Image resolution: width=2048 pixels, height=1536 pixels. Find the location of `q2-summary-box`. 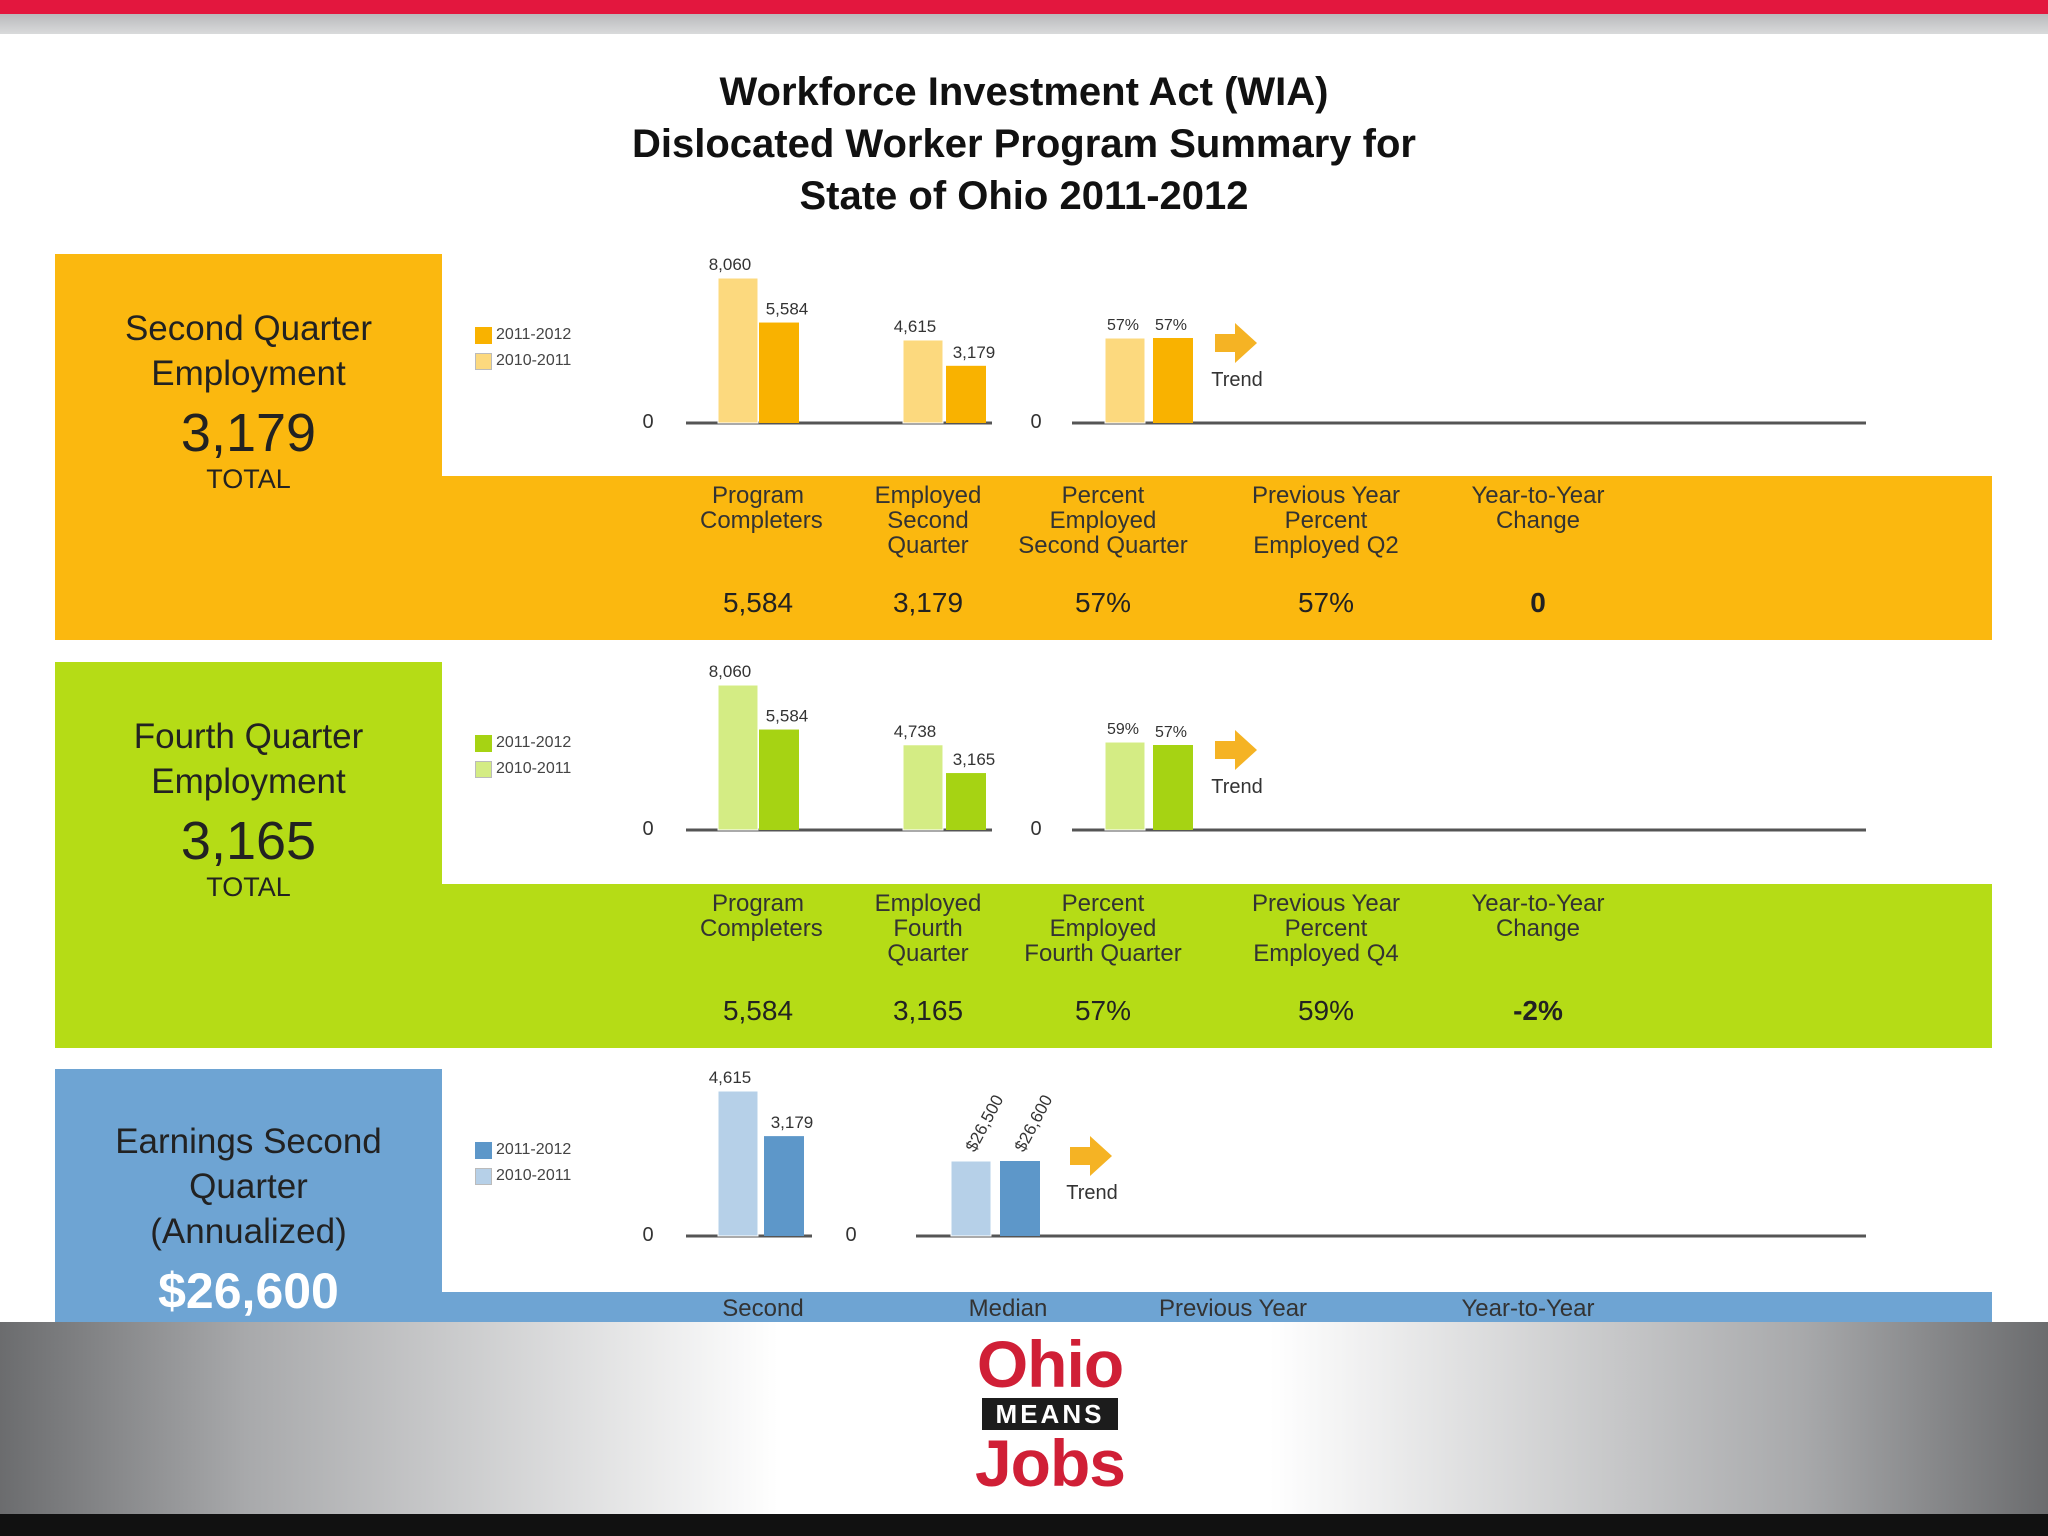

q2-summary-box is located at coordinates (248, 447).